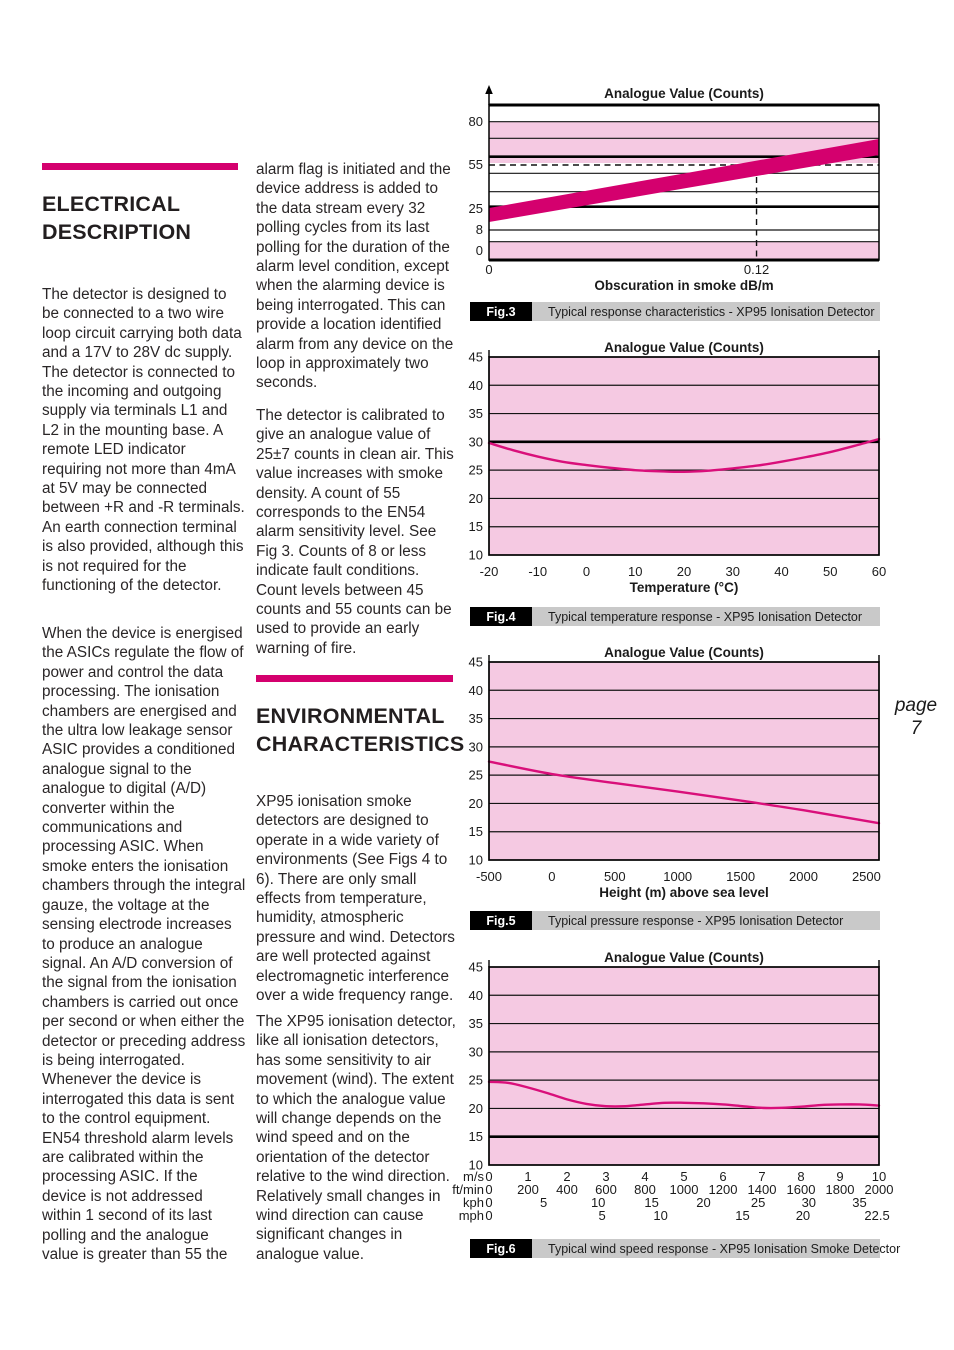 The height and width of the screenshot is (1350, 954). I want to click on svg-text: 60, so click(879, 571).